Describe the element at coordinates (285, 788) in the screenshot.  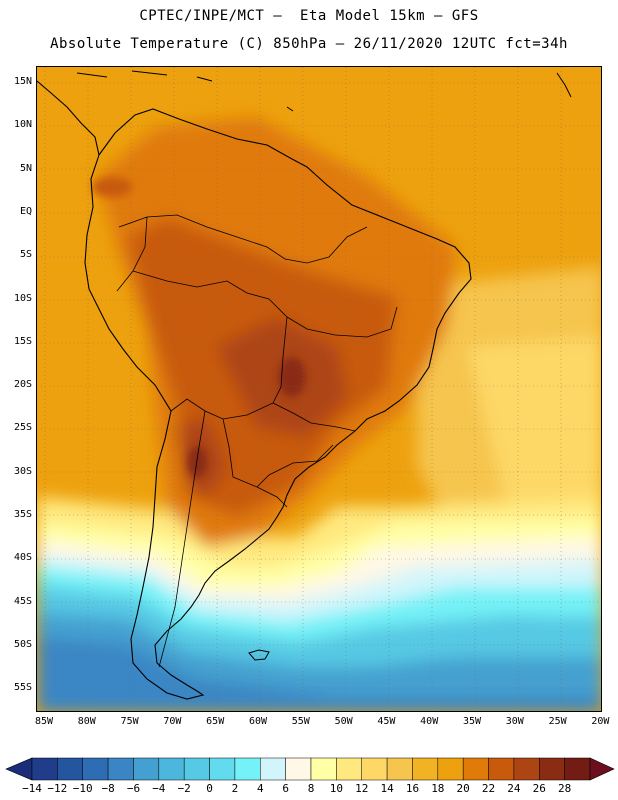
I see `colorbar-label: 6` at that location.